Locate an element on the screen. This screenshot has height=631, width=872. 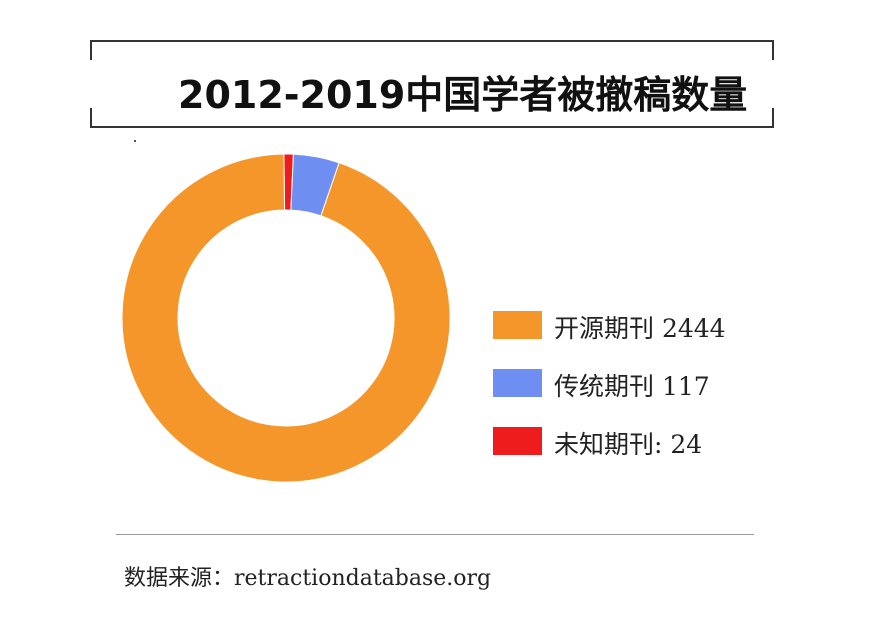
chart-title: 2012-2019中国学者被撤稿数量 is located at coordinates (463, 95).